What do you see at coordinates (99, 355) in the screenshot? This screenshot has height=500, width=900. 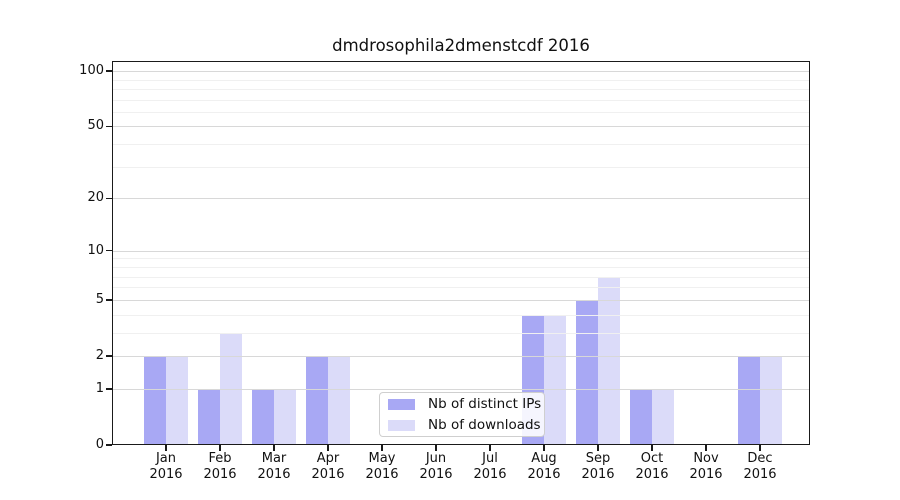 I see `y-tick-label: 2` at bounding box center [99, 355].